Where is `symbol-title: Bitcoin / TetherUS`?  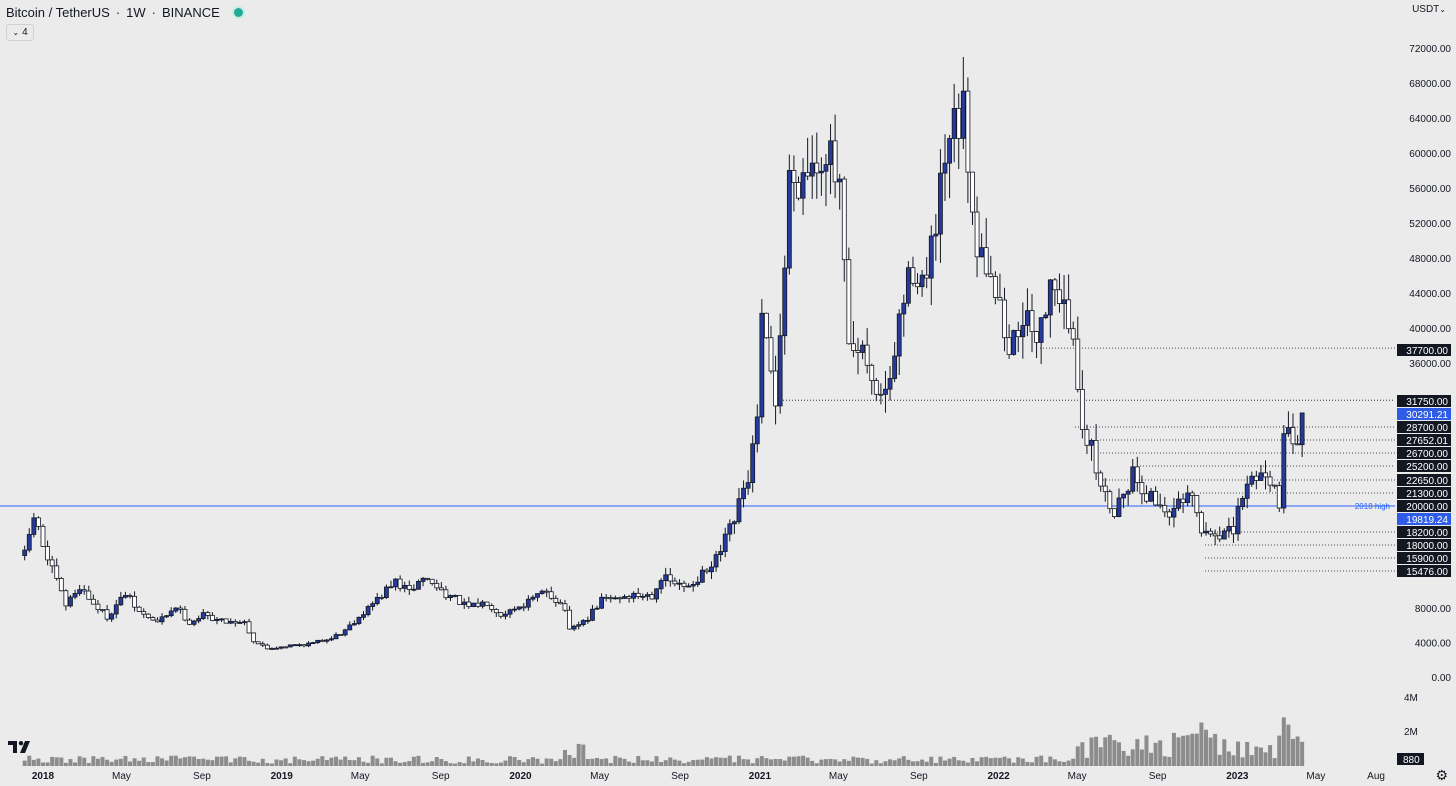
symbol-title: Bitcoin / TetherUS is located at coordinates (58, 12).